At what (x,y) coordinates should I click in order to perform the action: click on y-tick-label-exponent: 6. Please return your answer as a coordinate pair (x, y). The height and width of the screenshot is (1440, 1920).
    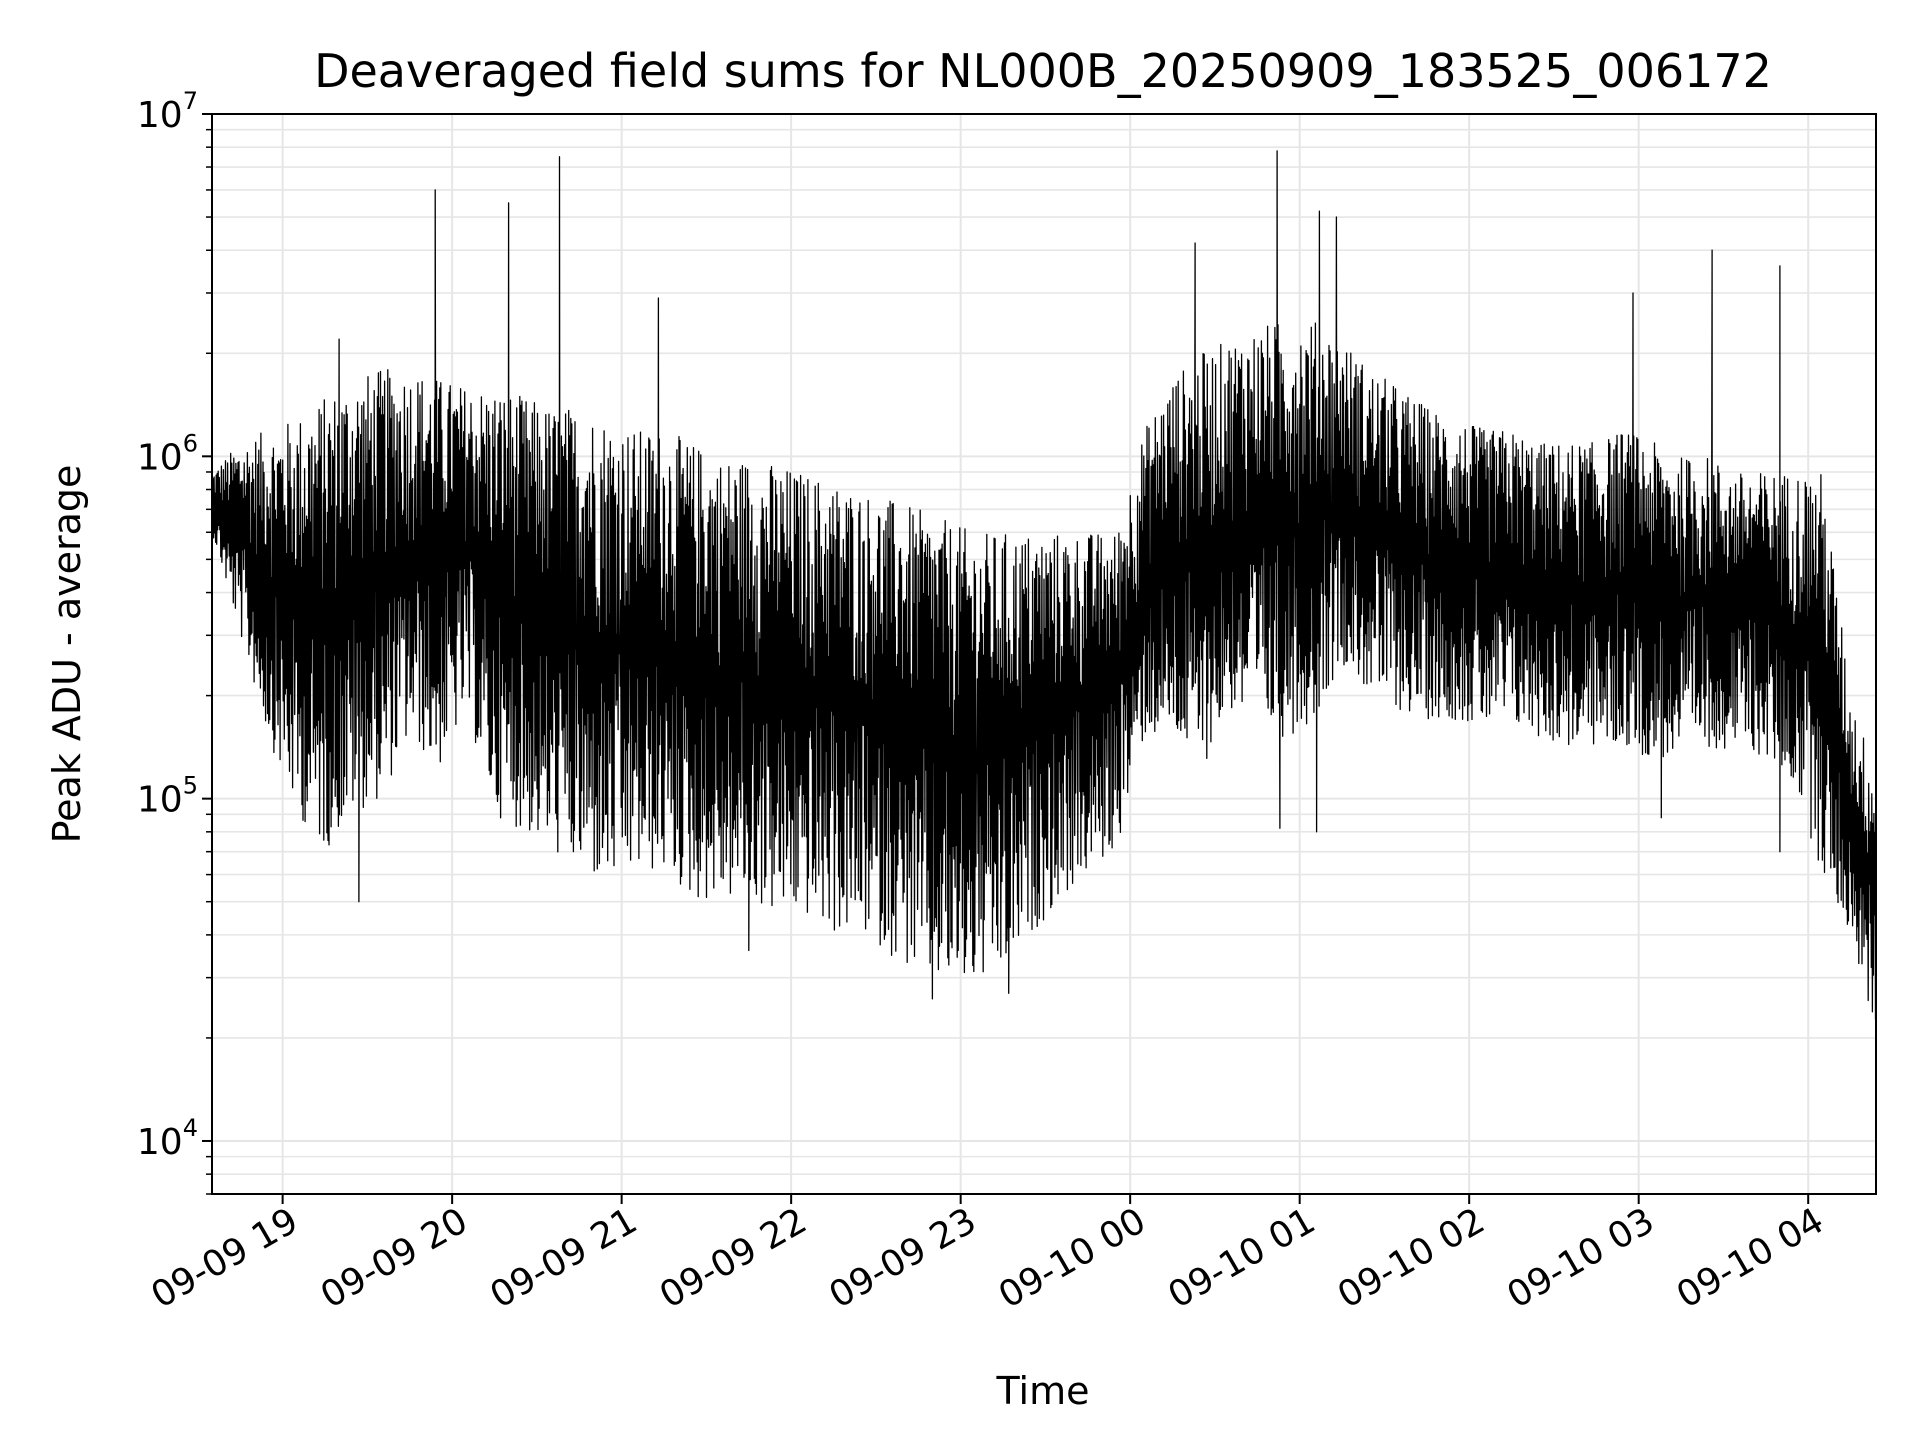
    Looking at the image, I should click on (190, 443).